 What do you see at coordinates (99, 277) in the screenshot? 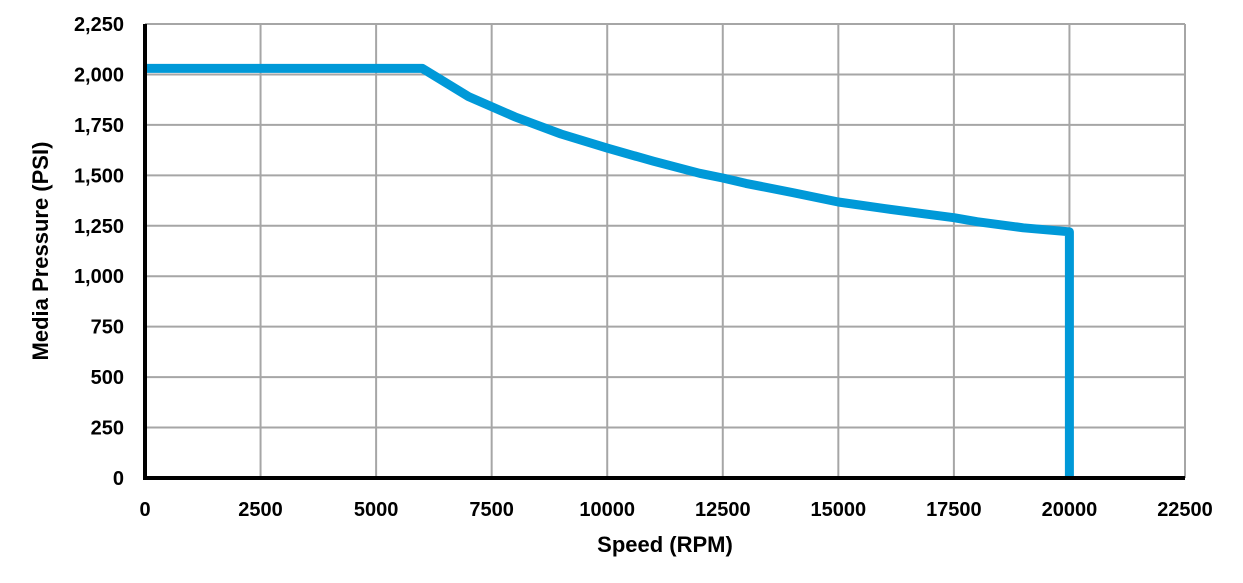
I see `y-tick-label: 1,000` at bounding box center [99, 277].